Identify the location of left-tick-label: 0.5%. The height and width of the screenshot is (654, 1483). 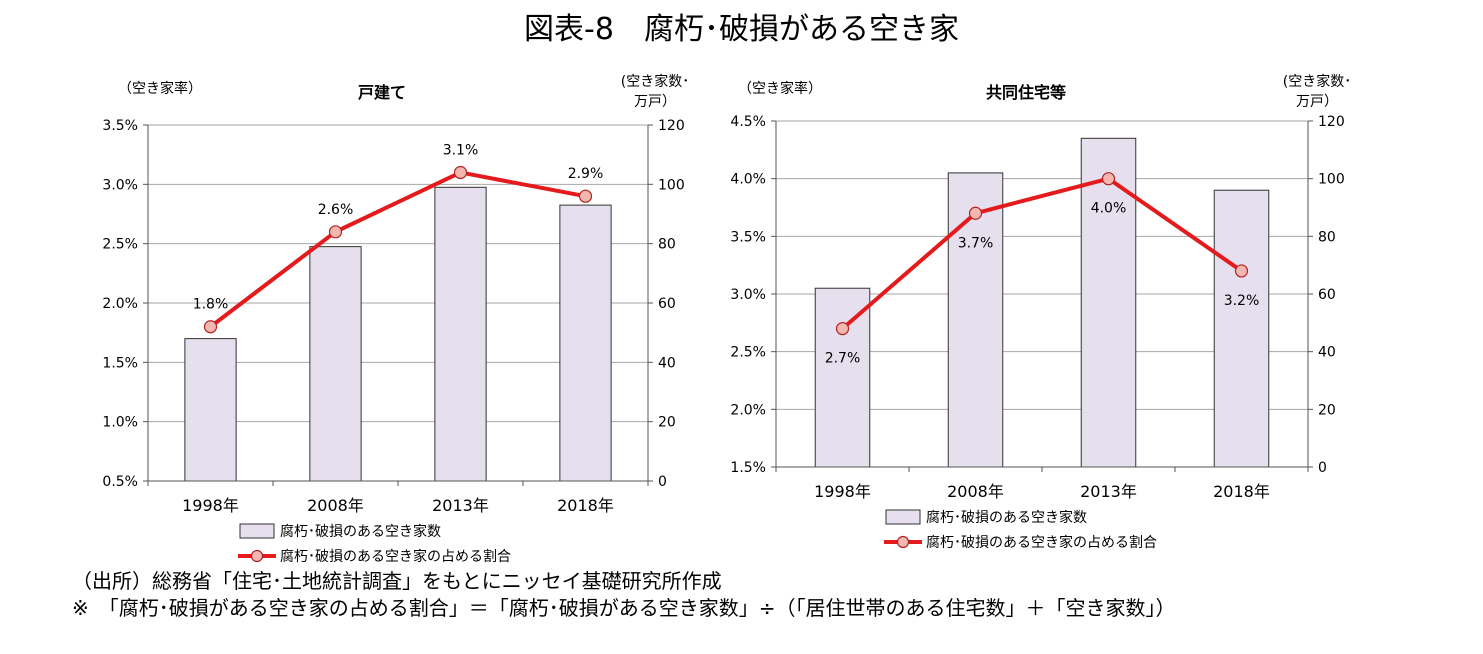
(120, 482).